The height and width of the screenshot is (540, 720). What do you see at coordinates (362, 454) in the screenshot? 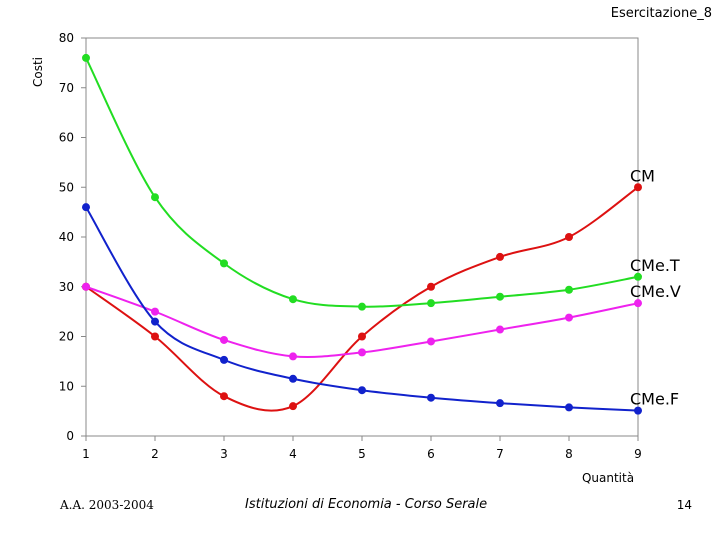
I see `x-tick-label: 5` at bounding box center [362, 454].